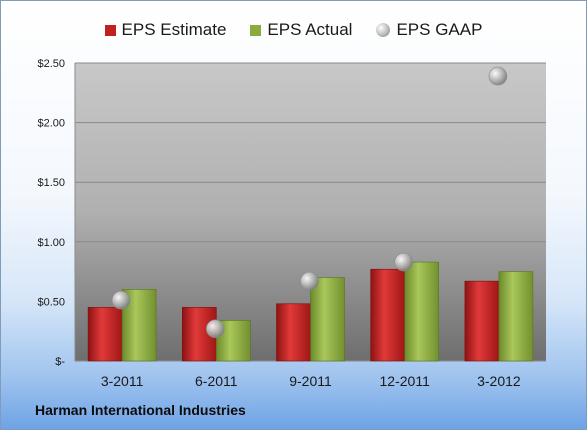 The image size is (587, 430). Describe the element at coordinates (256, 30) in the screenshot. I see `legend-swatch-actual` at that location.